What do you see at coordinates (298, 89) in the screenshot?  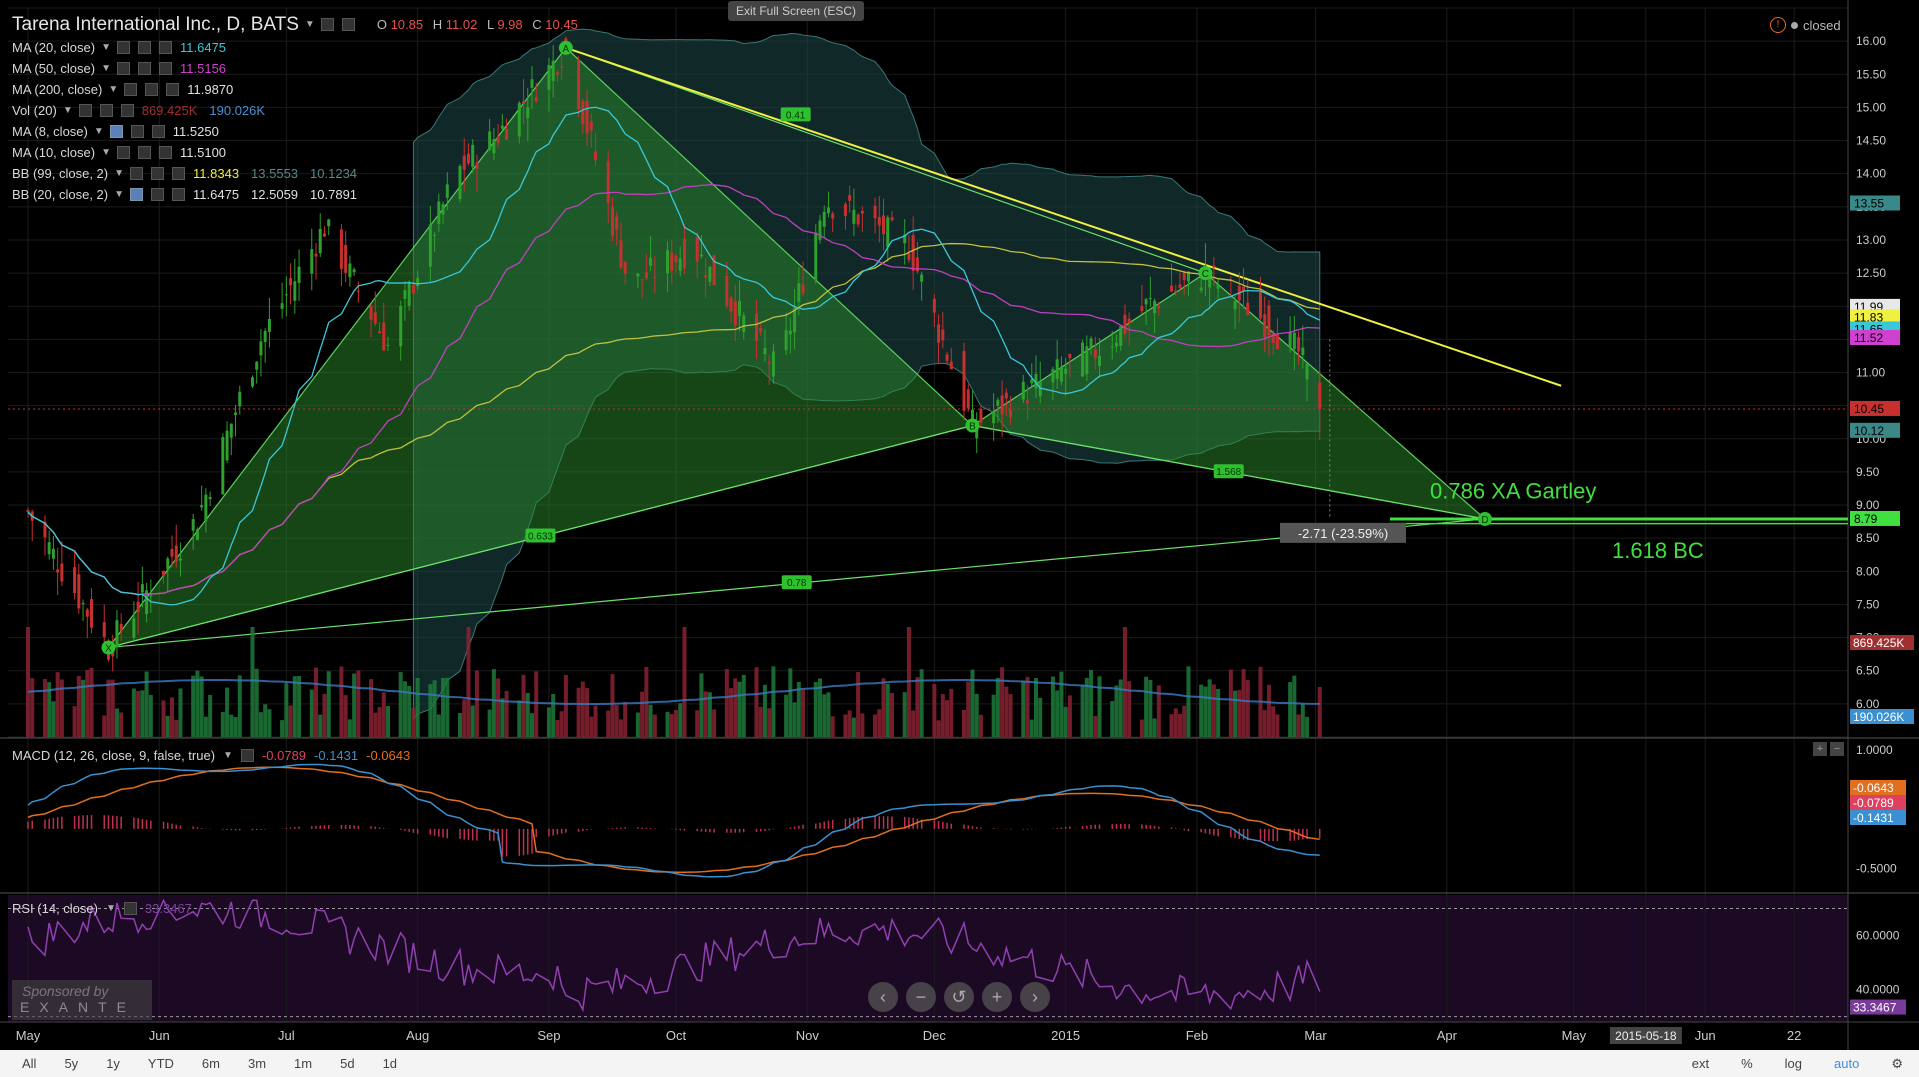 I see `indicator-row: MA (200, close) ▼ 11.9870` at bounding box center [298, 89].